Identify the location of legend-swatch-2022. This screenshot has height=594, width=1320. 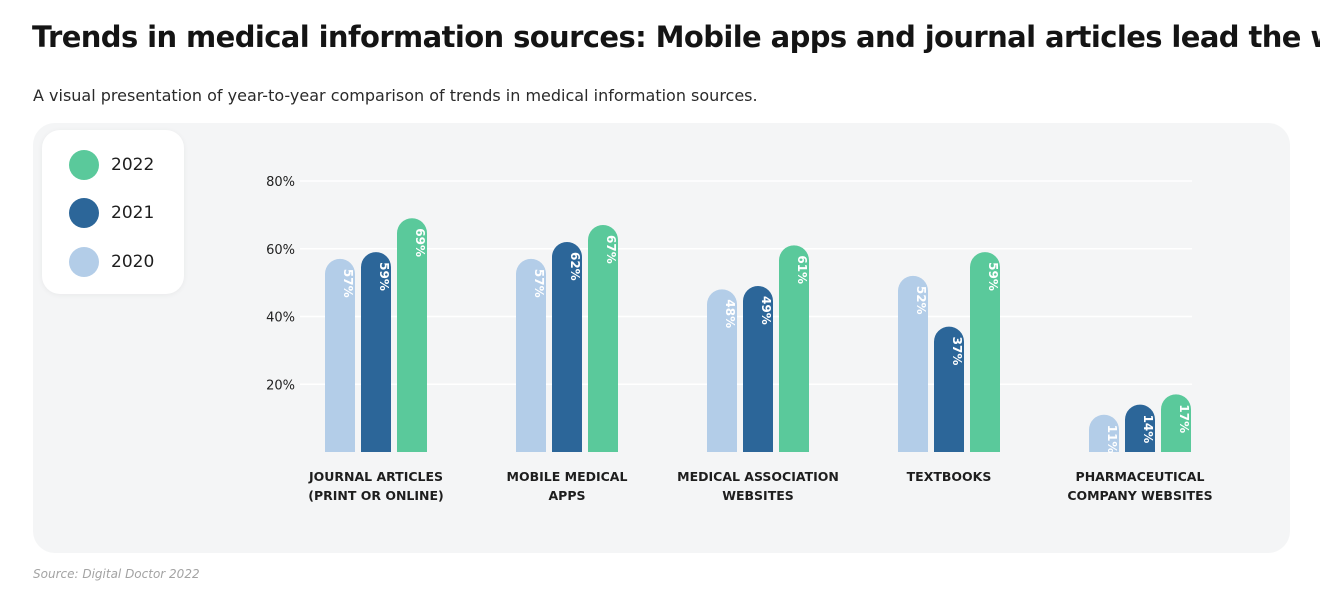
(84, 165).